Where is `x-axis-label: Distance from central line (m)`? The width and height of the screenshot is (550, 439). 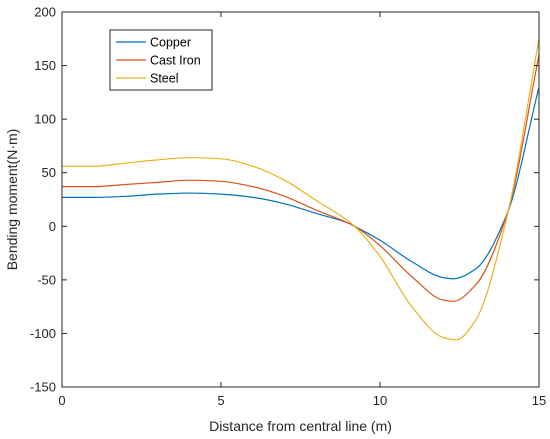 x-axis-label: Distance from central line (m) is located at coordinates (300, 426).